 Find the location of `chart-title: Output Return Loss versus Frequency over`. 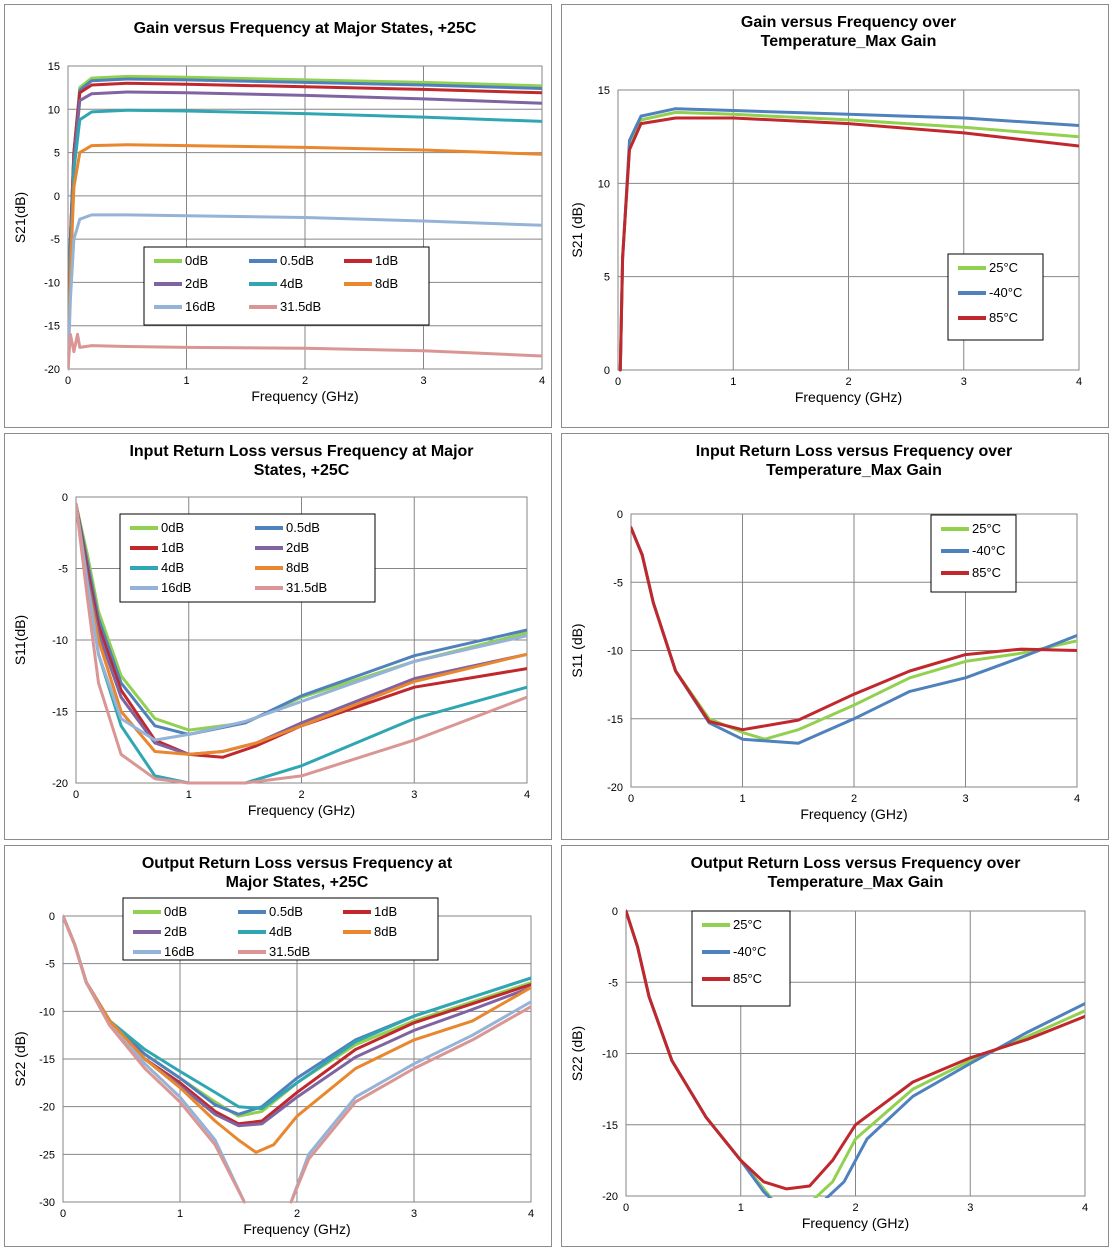

chart-title: Output Return Loss versus Frequency over is located at coordinates (856, 863).